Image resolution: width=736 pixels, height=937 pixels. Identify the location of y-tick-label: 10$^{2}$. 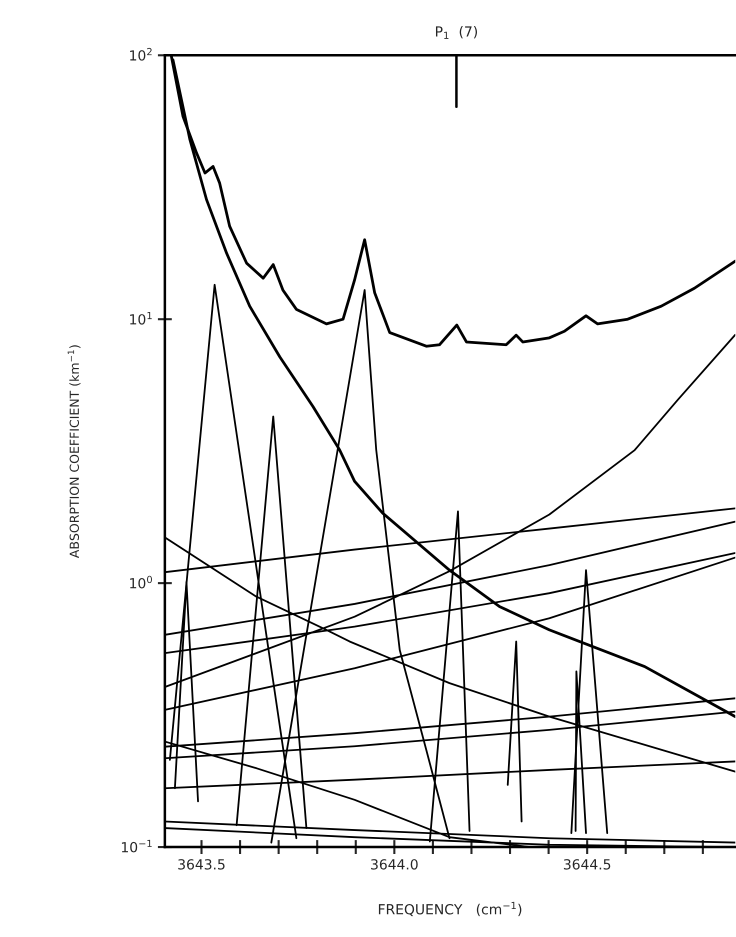
(141, 54).